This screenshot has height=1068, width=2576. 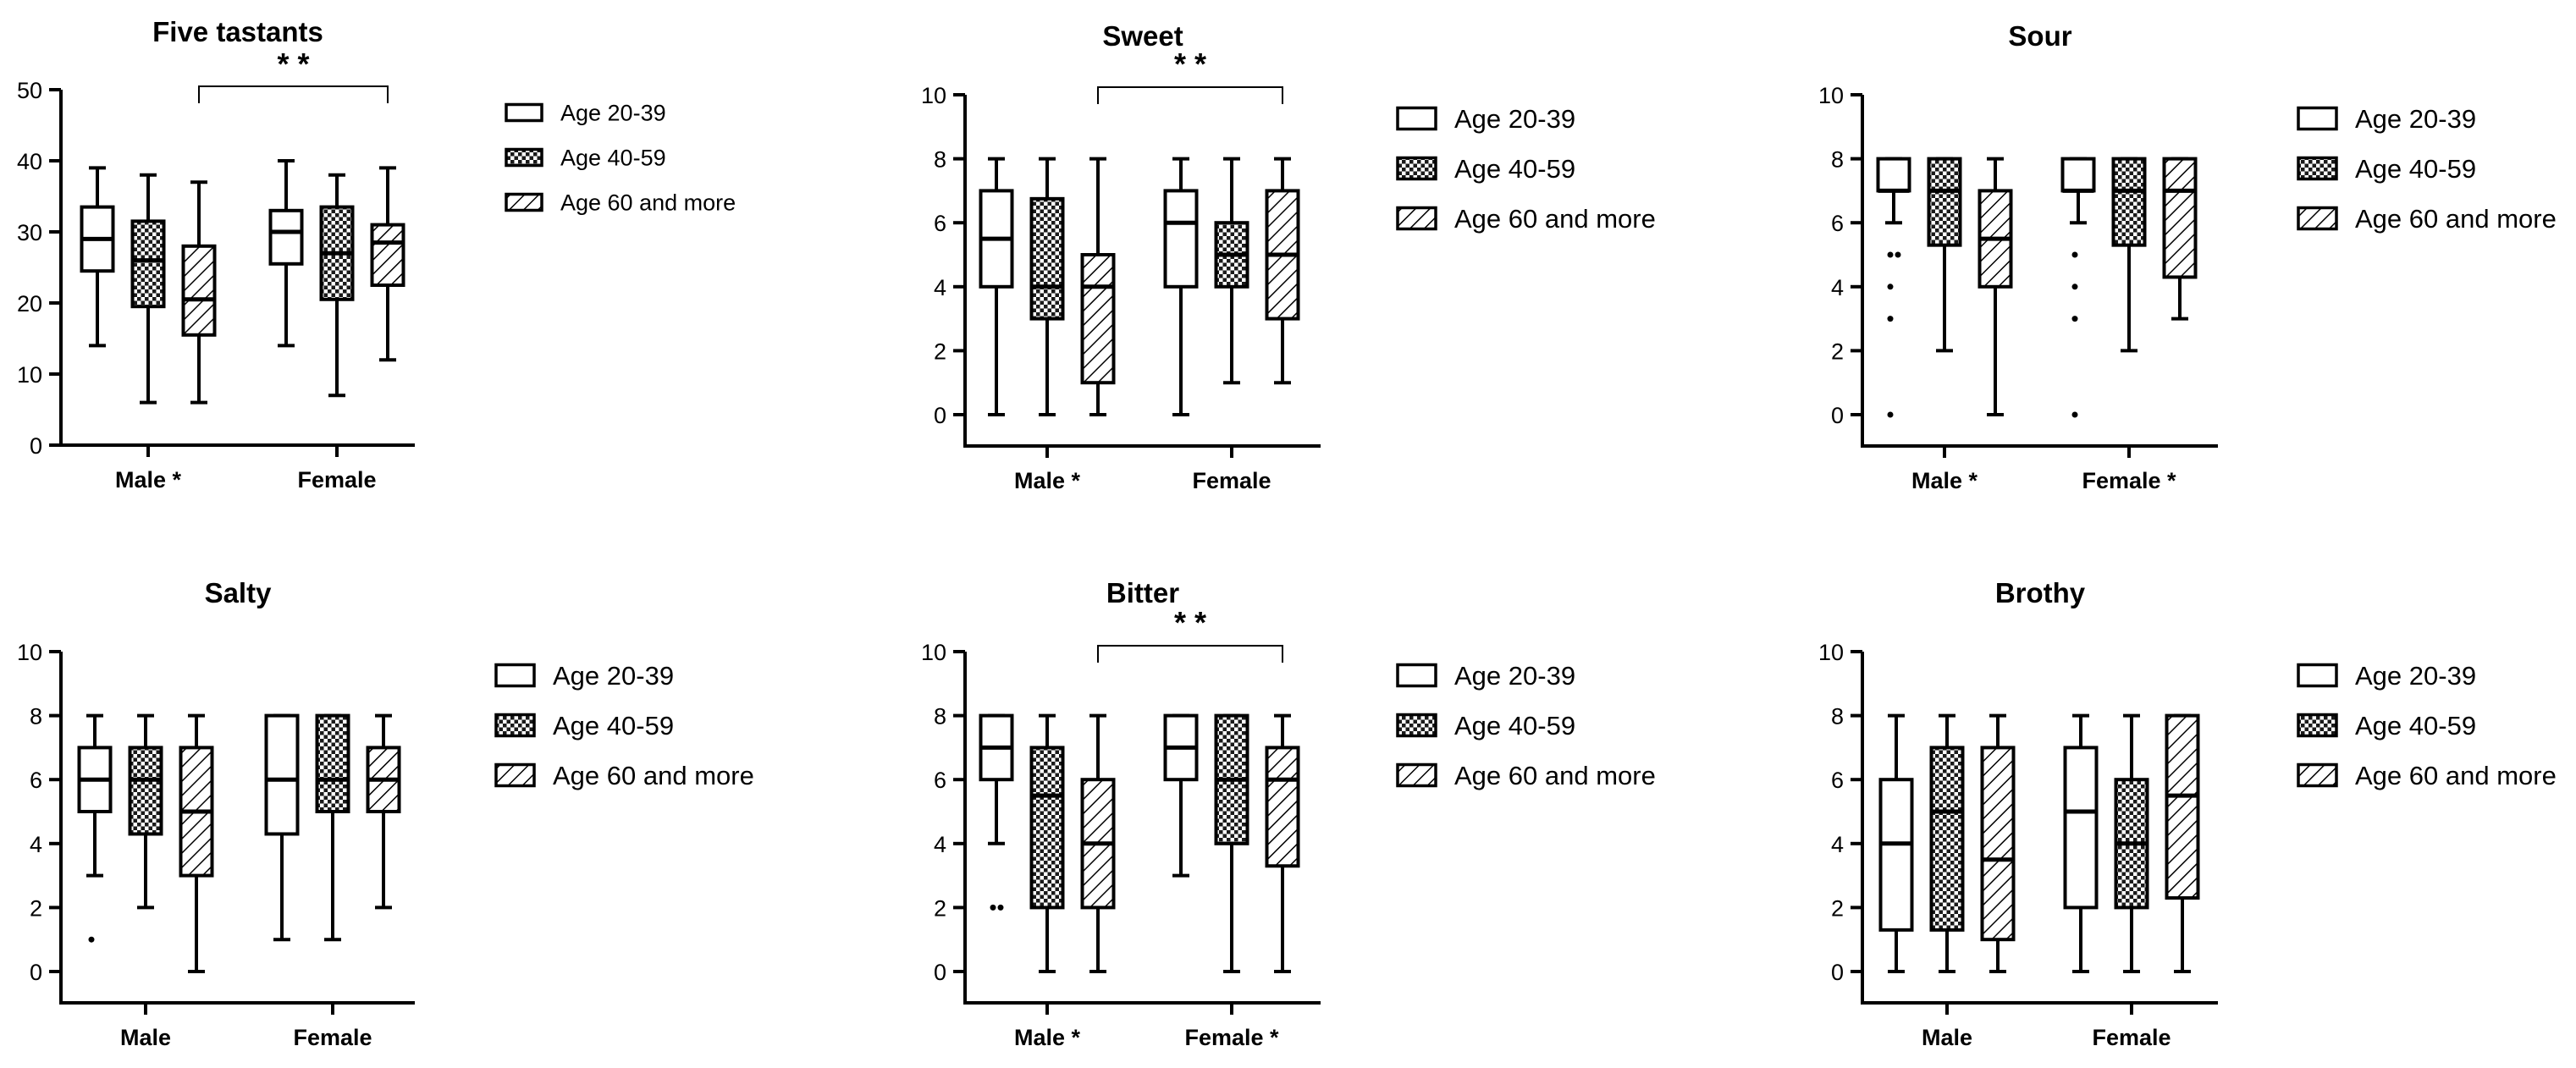 What do you see at coordinates (237, 32) in the screenshot?
I see `chart-title: Five tastants` at bounding box center [237, 32].